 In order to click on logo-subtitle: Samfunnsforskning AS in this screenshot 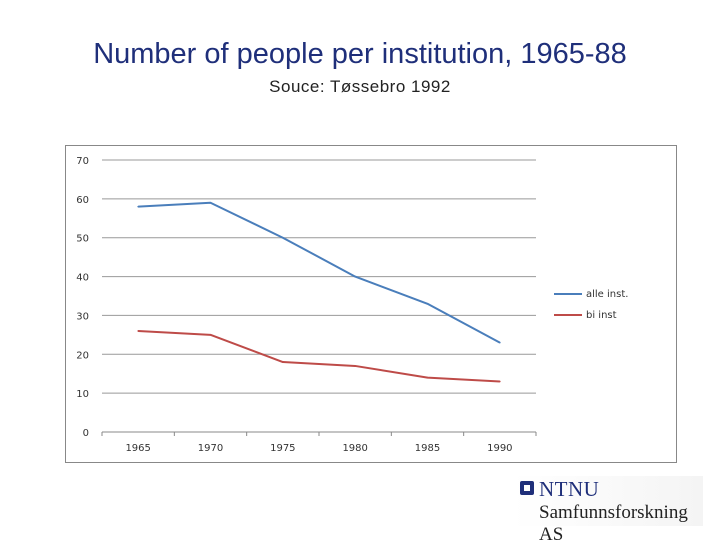, I will do `click(613, 523)`.